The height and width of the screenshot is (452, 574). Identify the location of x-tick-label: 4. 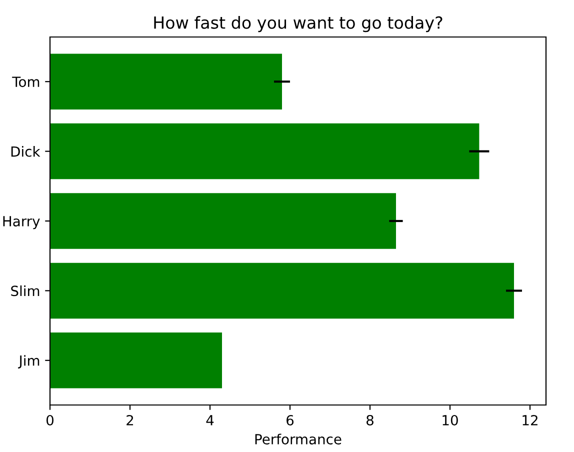
(210, 420).